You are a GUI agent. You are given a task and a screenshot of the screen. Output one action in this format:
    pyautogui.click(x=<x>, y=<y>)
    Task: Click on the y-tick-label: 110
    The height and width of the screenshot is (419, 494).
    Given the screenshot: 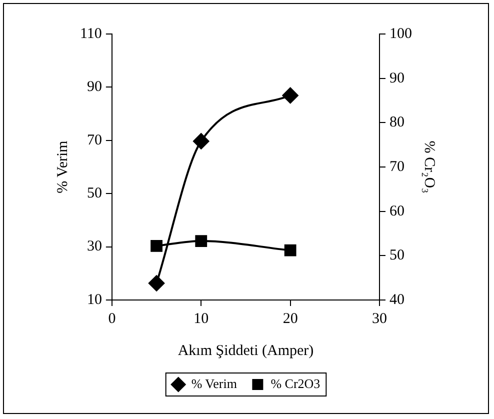 What is the action you would take?
    pyautogui.click(x=91, y=34)
    